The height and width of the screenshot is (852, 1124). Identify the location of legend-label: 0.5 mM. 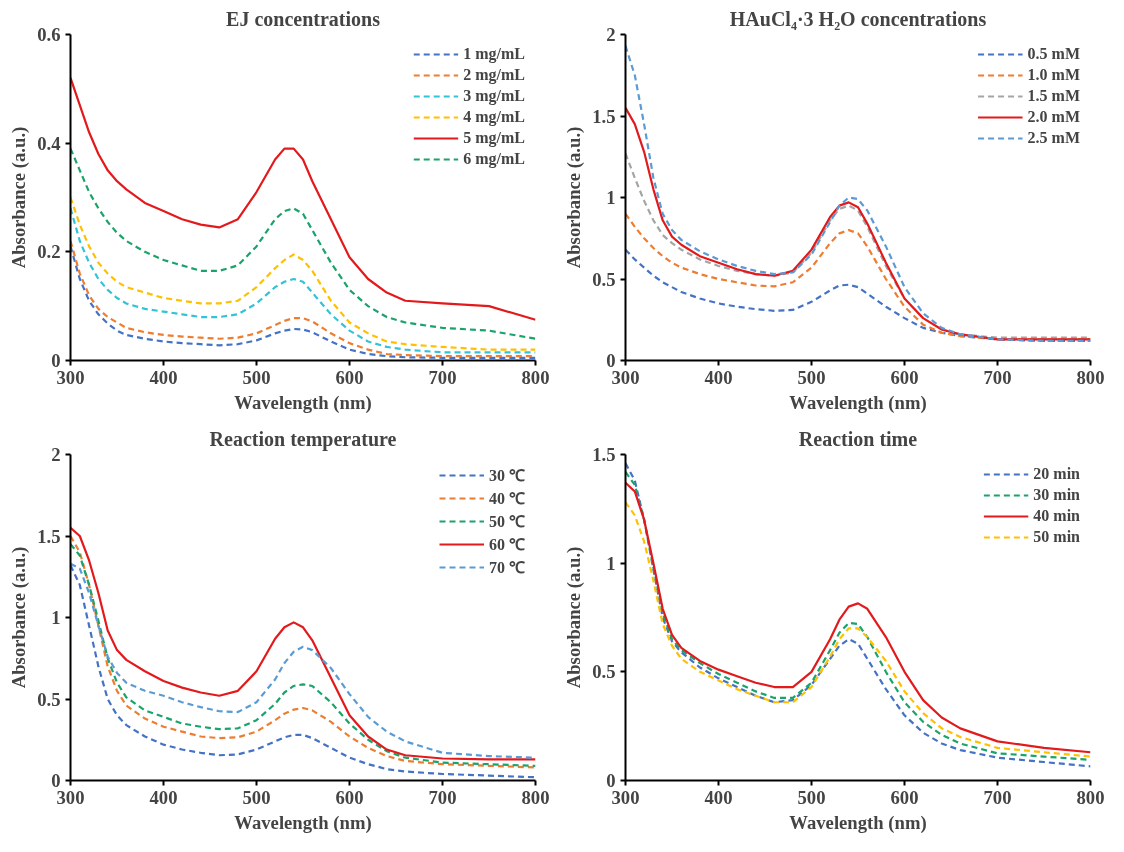
(1053, 54).